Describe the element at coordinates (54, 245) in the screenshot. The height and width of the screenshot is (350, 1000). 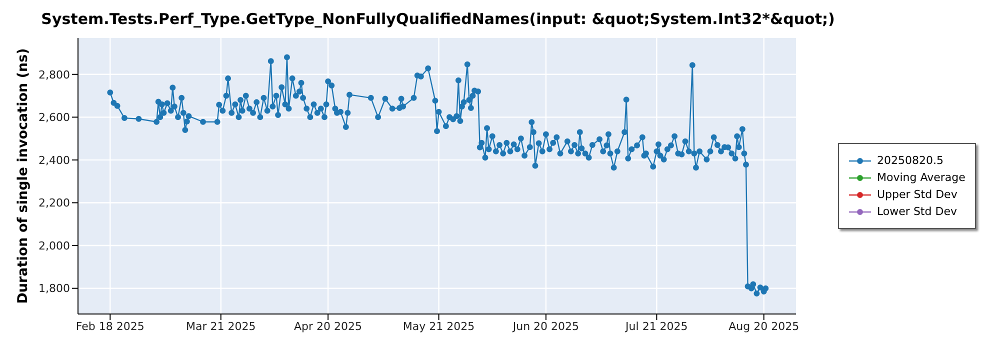
I see `y-tick-label: 2,000` at that location.